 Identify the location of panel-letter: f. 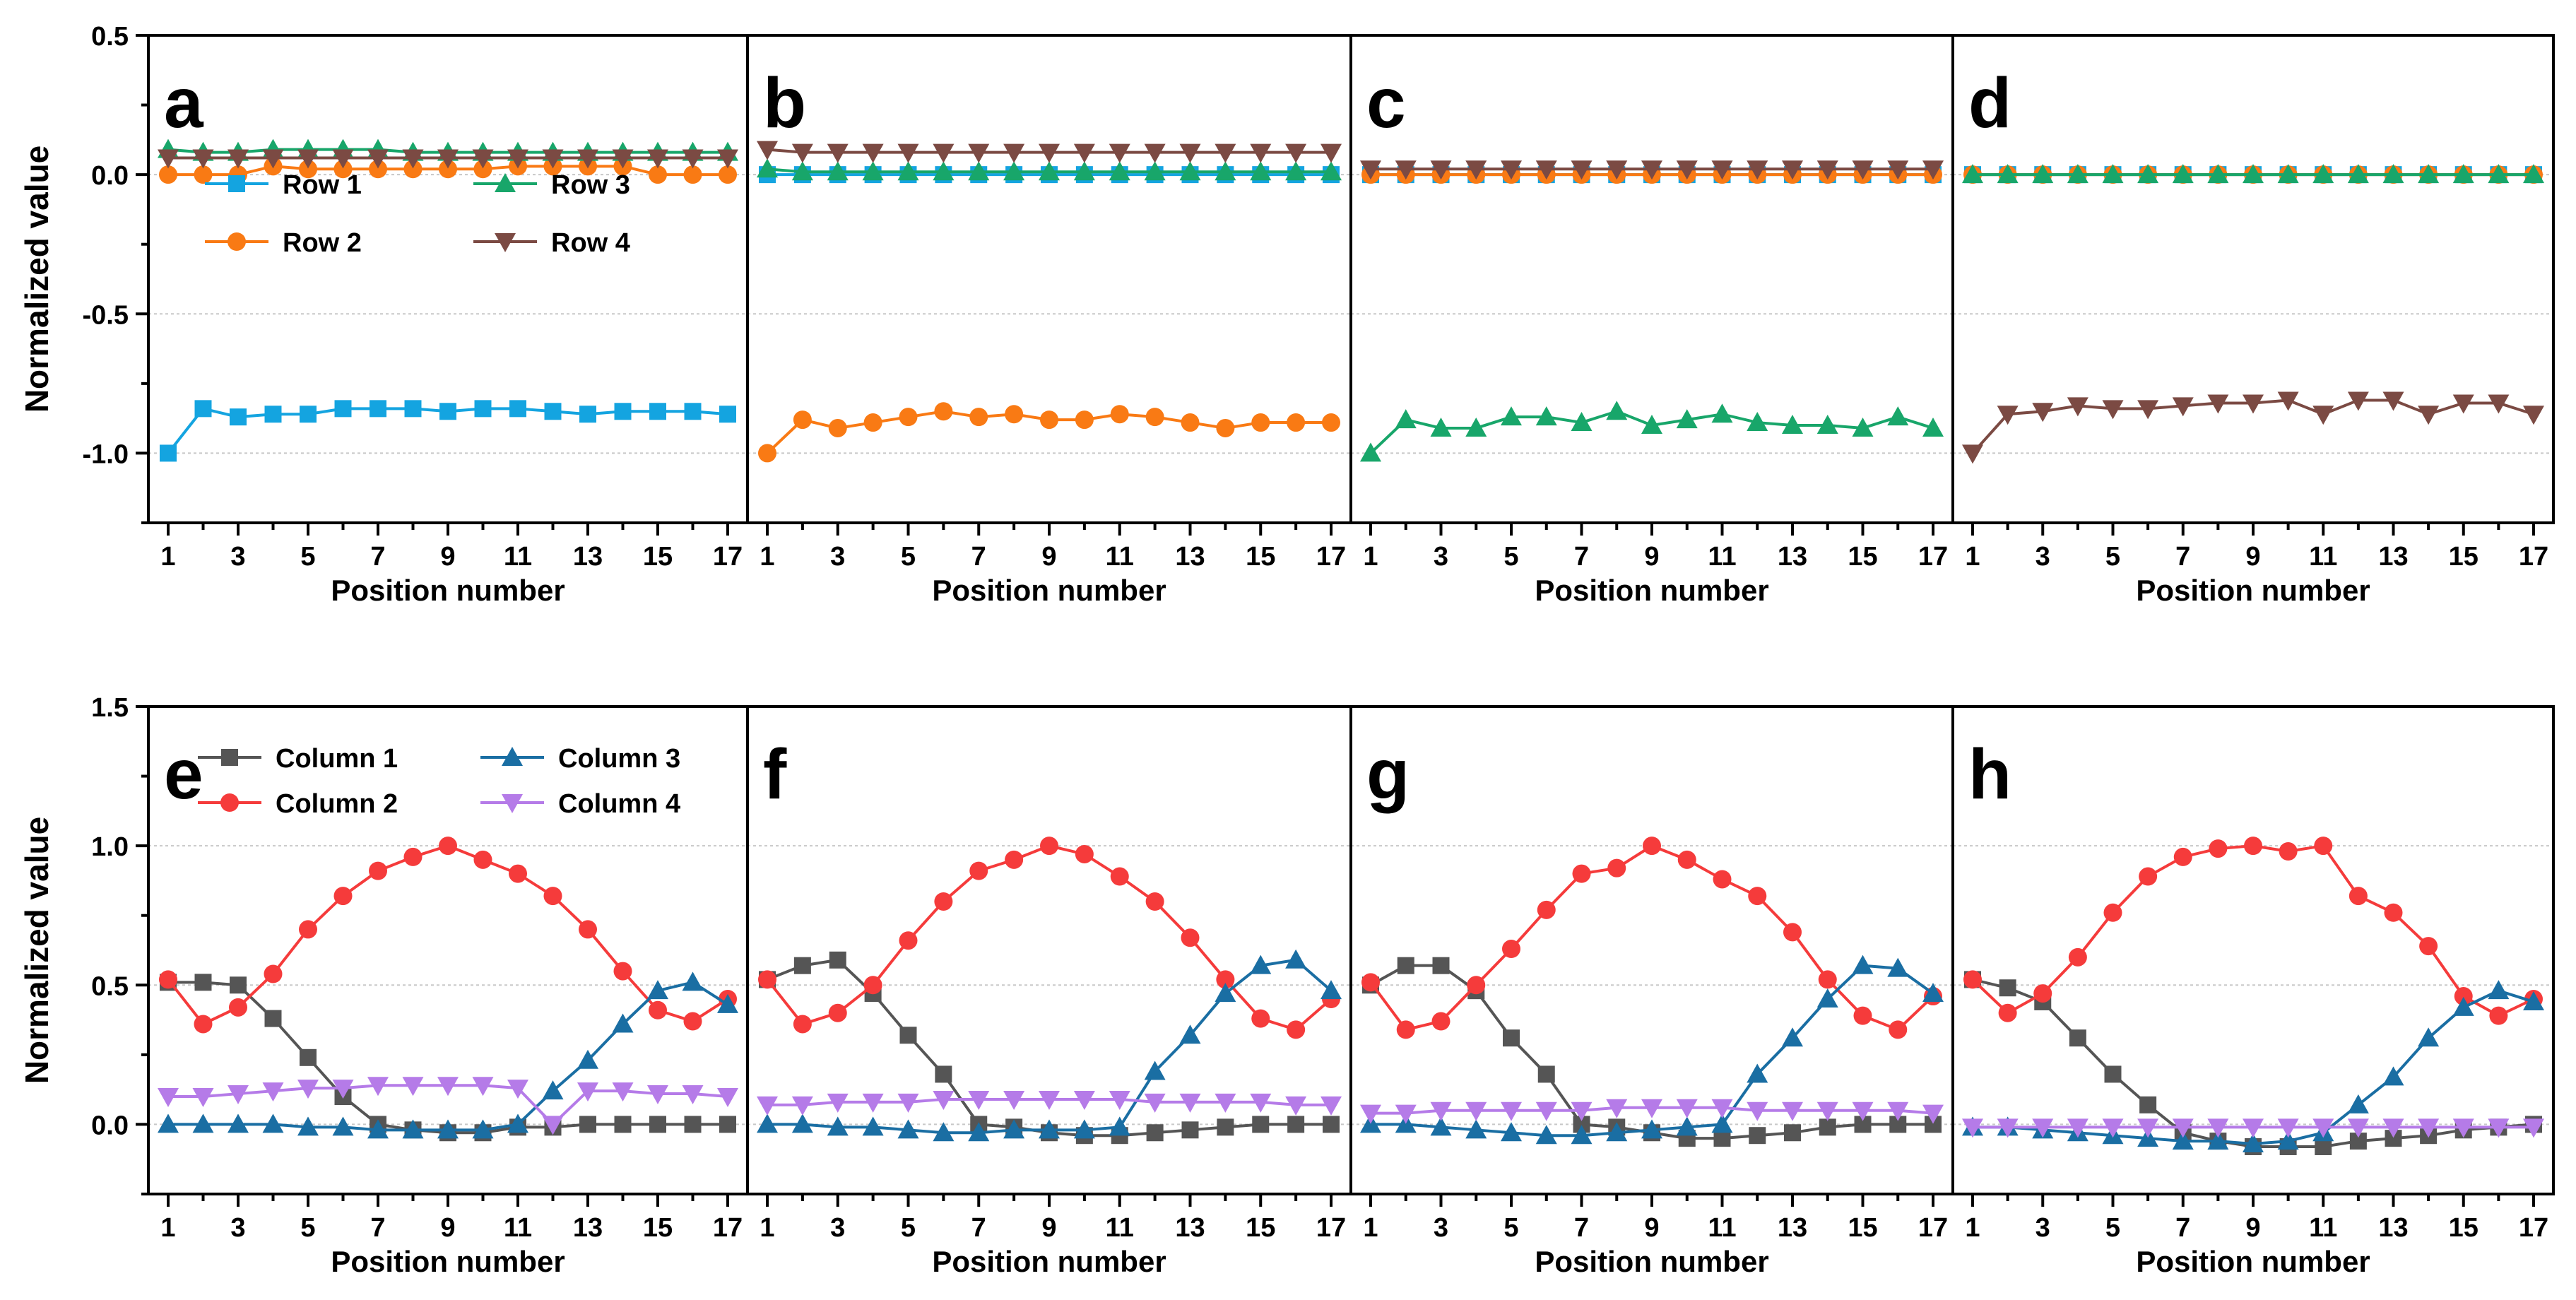
(775, 775).